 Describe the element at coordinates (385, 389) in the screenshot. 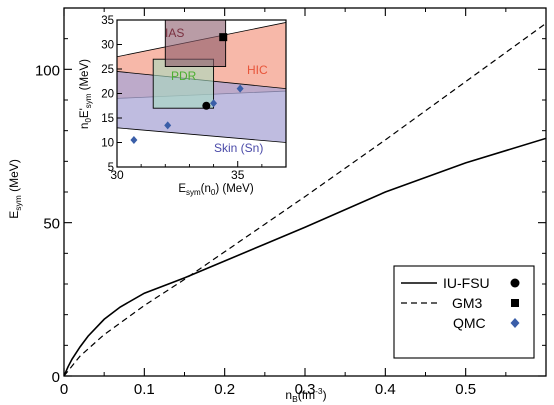

I see `x-tick-label: 0.4` at that location.